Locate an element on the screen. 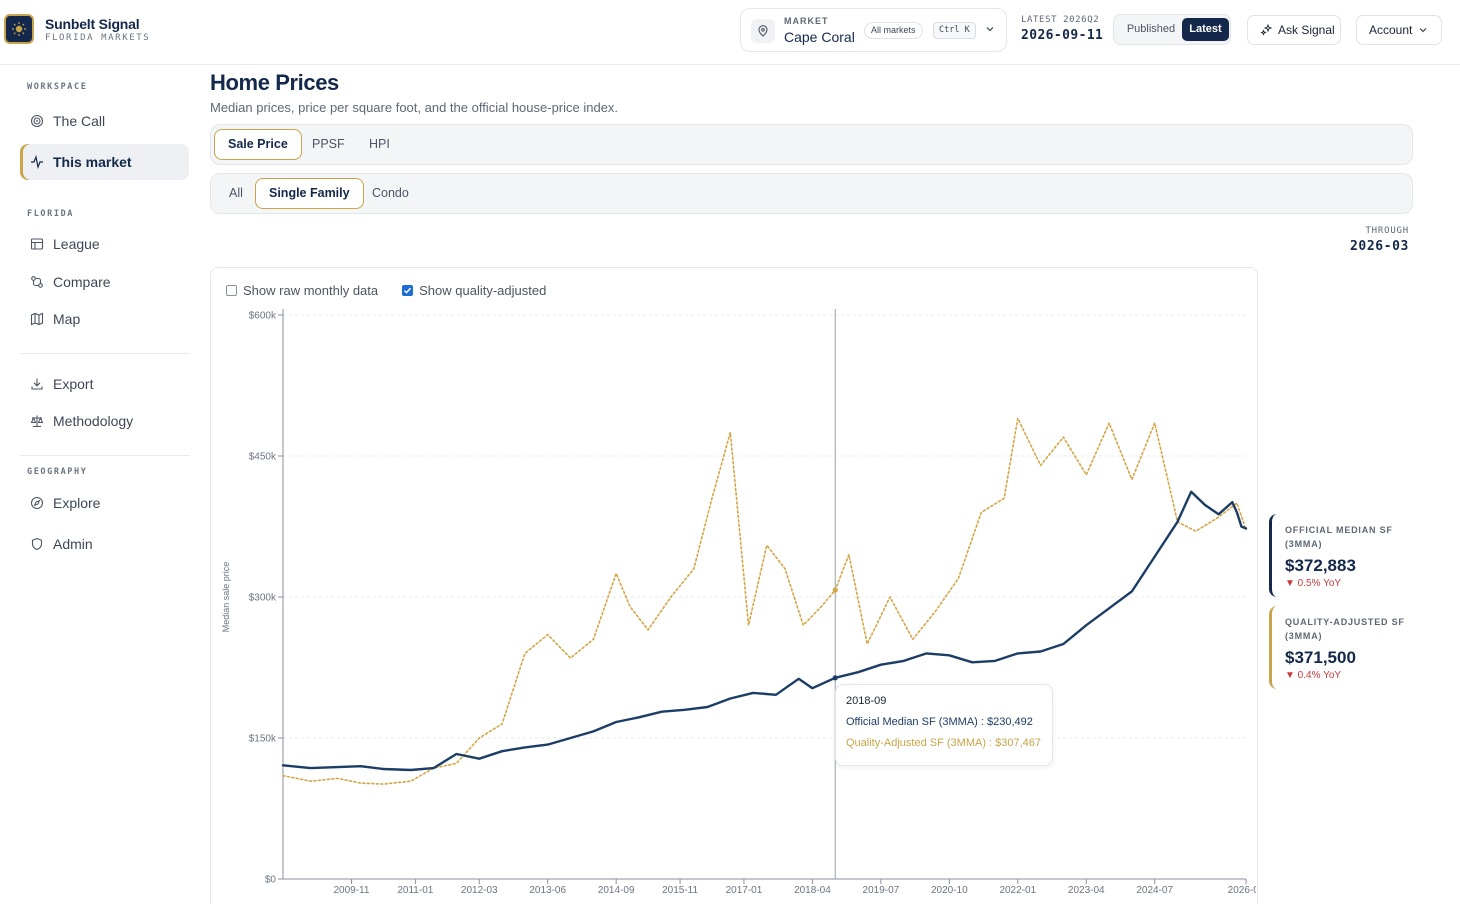 The width and height of the screenshot is (1460, 904). sidebar-item-the-call: The Call is located at coordinates (104, 121).